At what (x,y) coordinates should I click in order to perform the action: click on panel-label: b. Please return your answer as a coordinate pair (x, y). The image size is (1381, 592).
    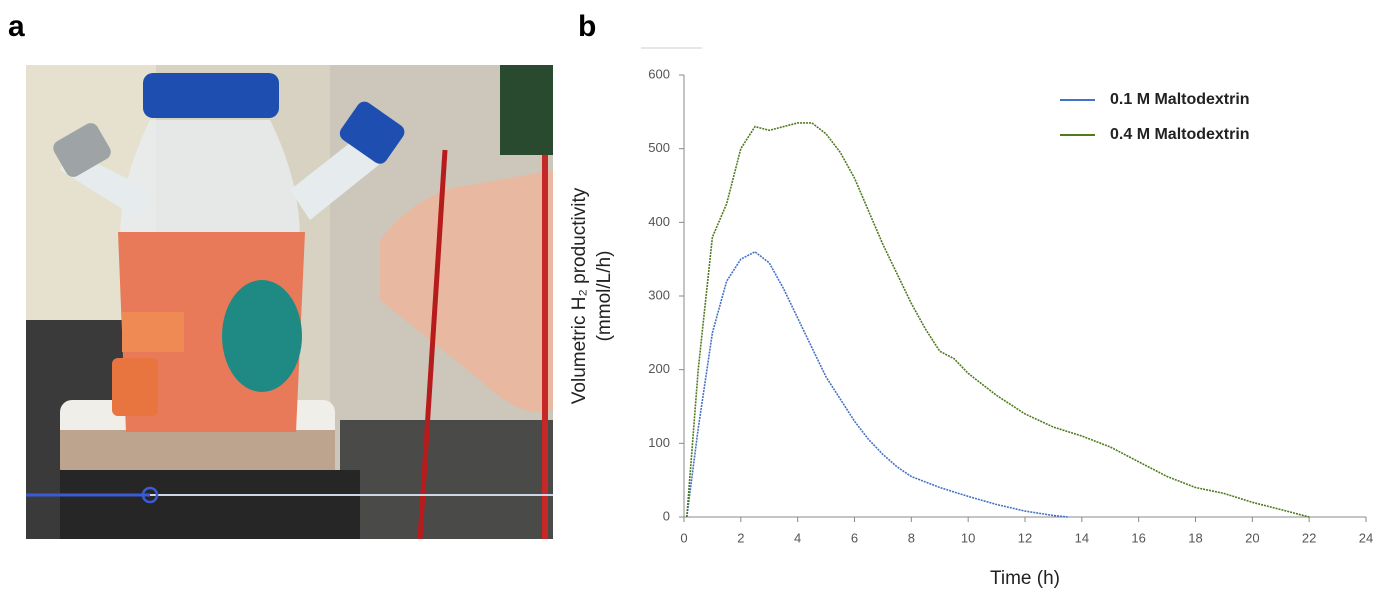
    Looking at the image, I should click on (587, 26).